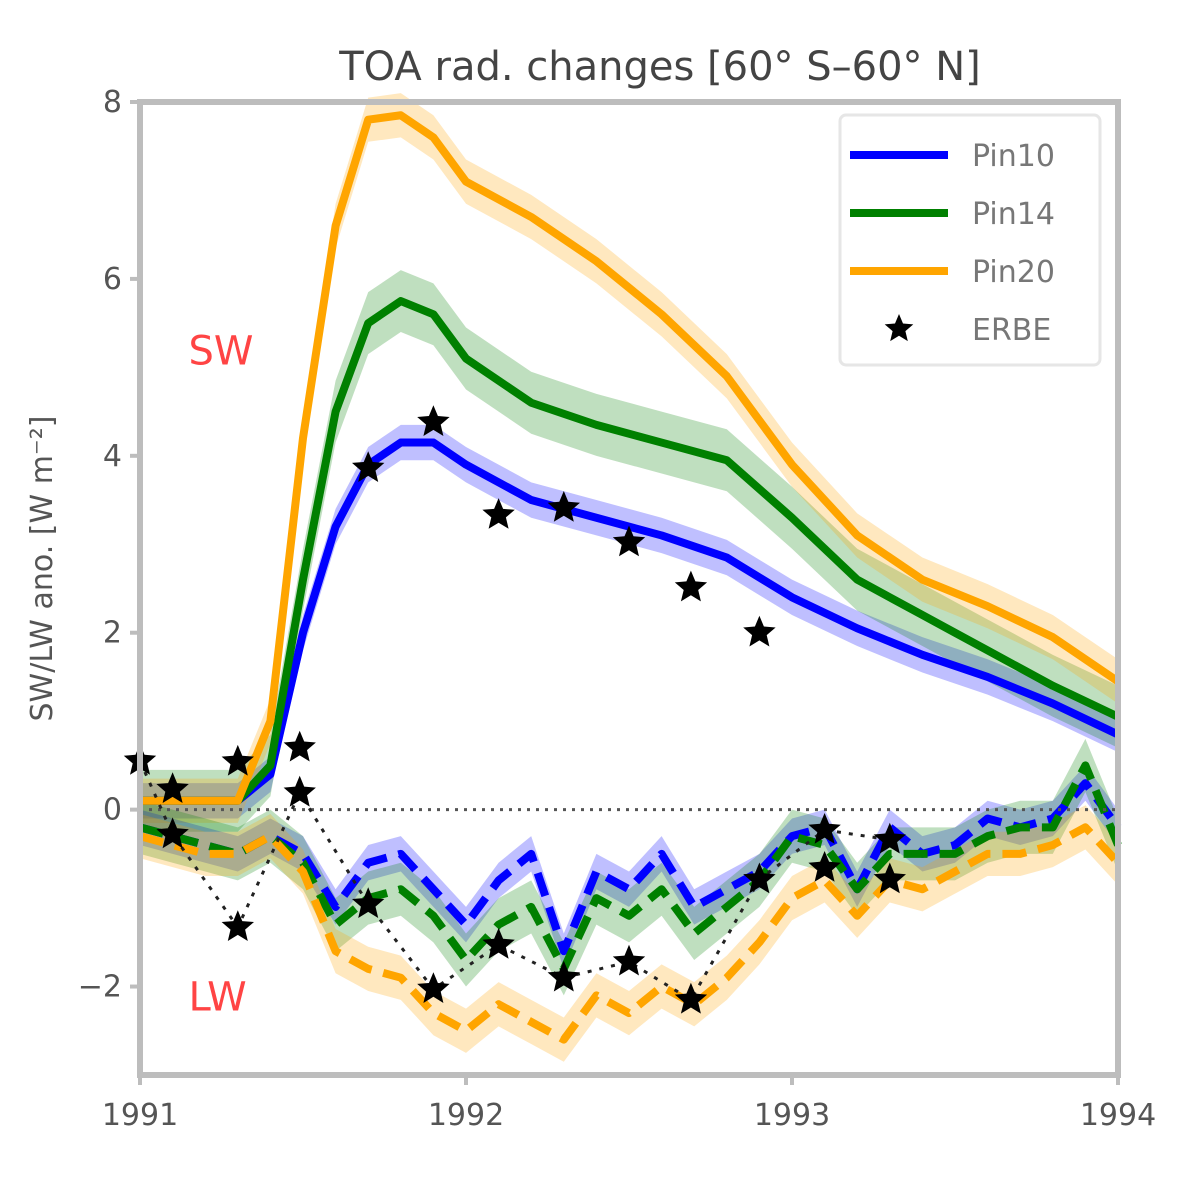 The image size is (1177, 1177). Describe the element at coordinates (659, 67) in the screenshot. I see `chart-title: TOA rad. changes [60° S–60° N]` at that location.